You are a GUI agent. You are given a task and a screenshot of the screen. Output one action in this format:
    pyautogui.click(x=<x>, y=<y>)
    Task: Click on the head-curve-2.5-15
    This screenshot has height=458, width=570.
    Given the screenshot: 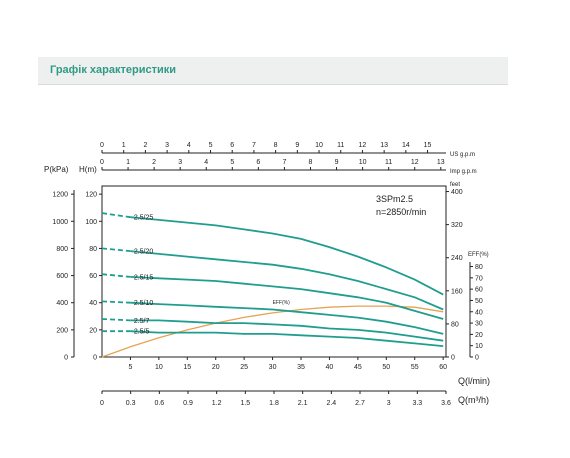 What is the action you would take?
    pyautogui.click(x=287, y=298)
    